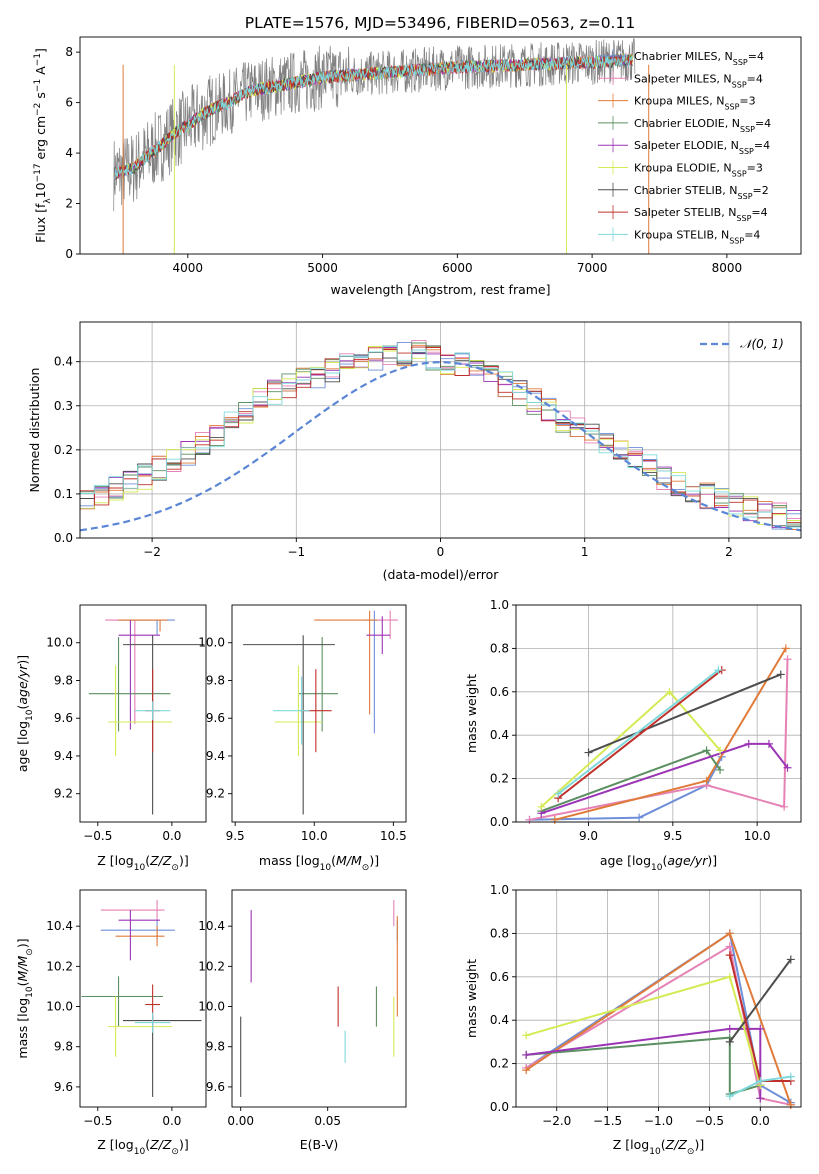  What do you see at coordinates (69, 254) in the screenshot?
I see `y-tick-label: 0` at bounding box center [69, 254].